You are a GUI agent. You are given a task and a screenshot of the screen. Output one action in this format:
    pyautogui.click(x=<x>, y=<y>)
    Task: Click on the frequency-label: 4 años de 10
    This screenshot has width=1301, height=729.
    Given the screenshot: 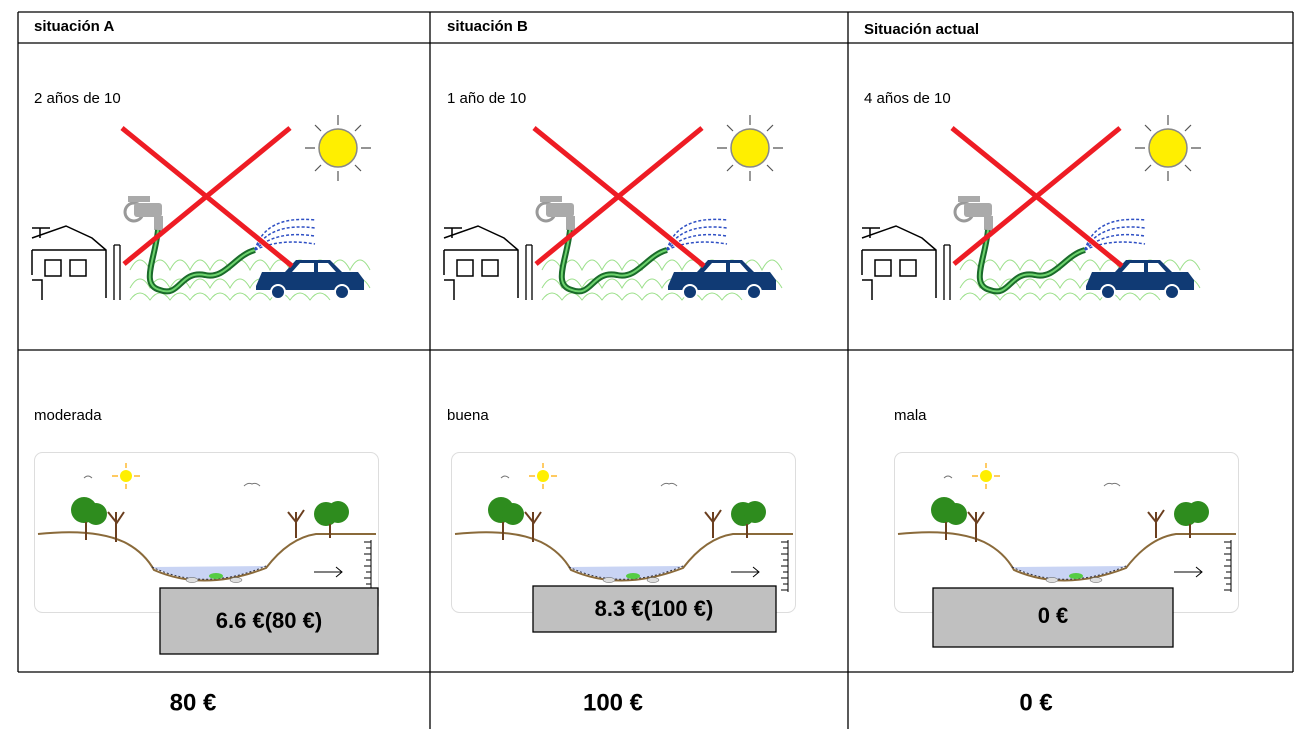 What is the action you would take?
    pyautogui.click(x=907, y=98)
    